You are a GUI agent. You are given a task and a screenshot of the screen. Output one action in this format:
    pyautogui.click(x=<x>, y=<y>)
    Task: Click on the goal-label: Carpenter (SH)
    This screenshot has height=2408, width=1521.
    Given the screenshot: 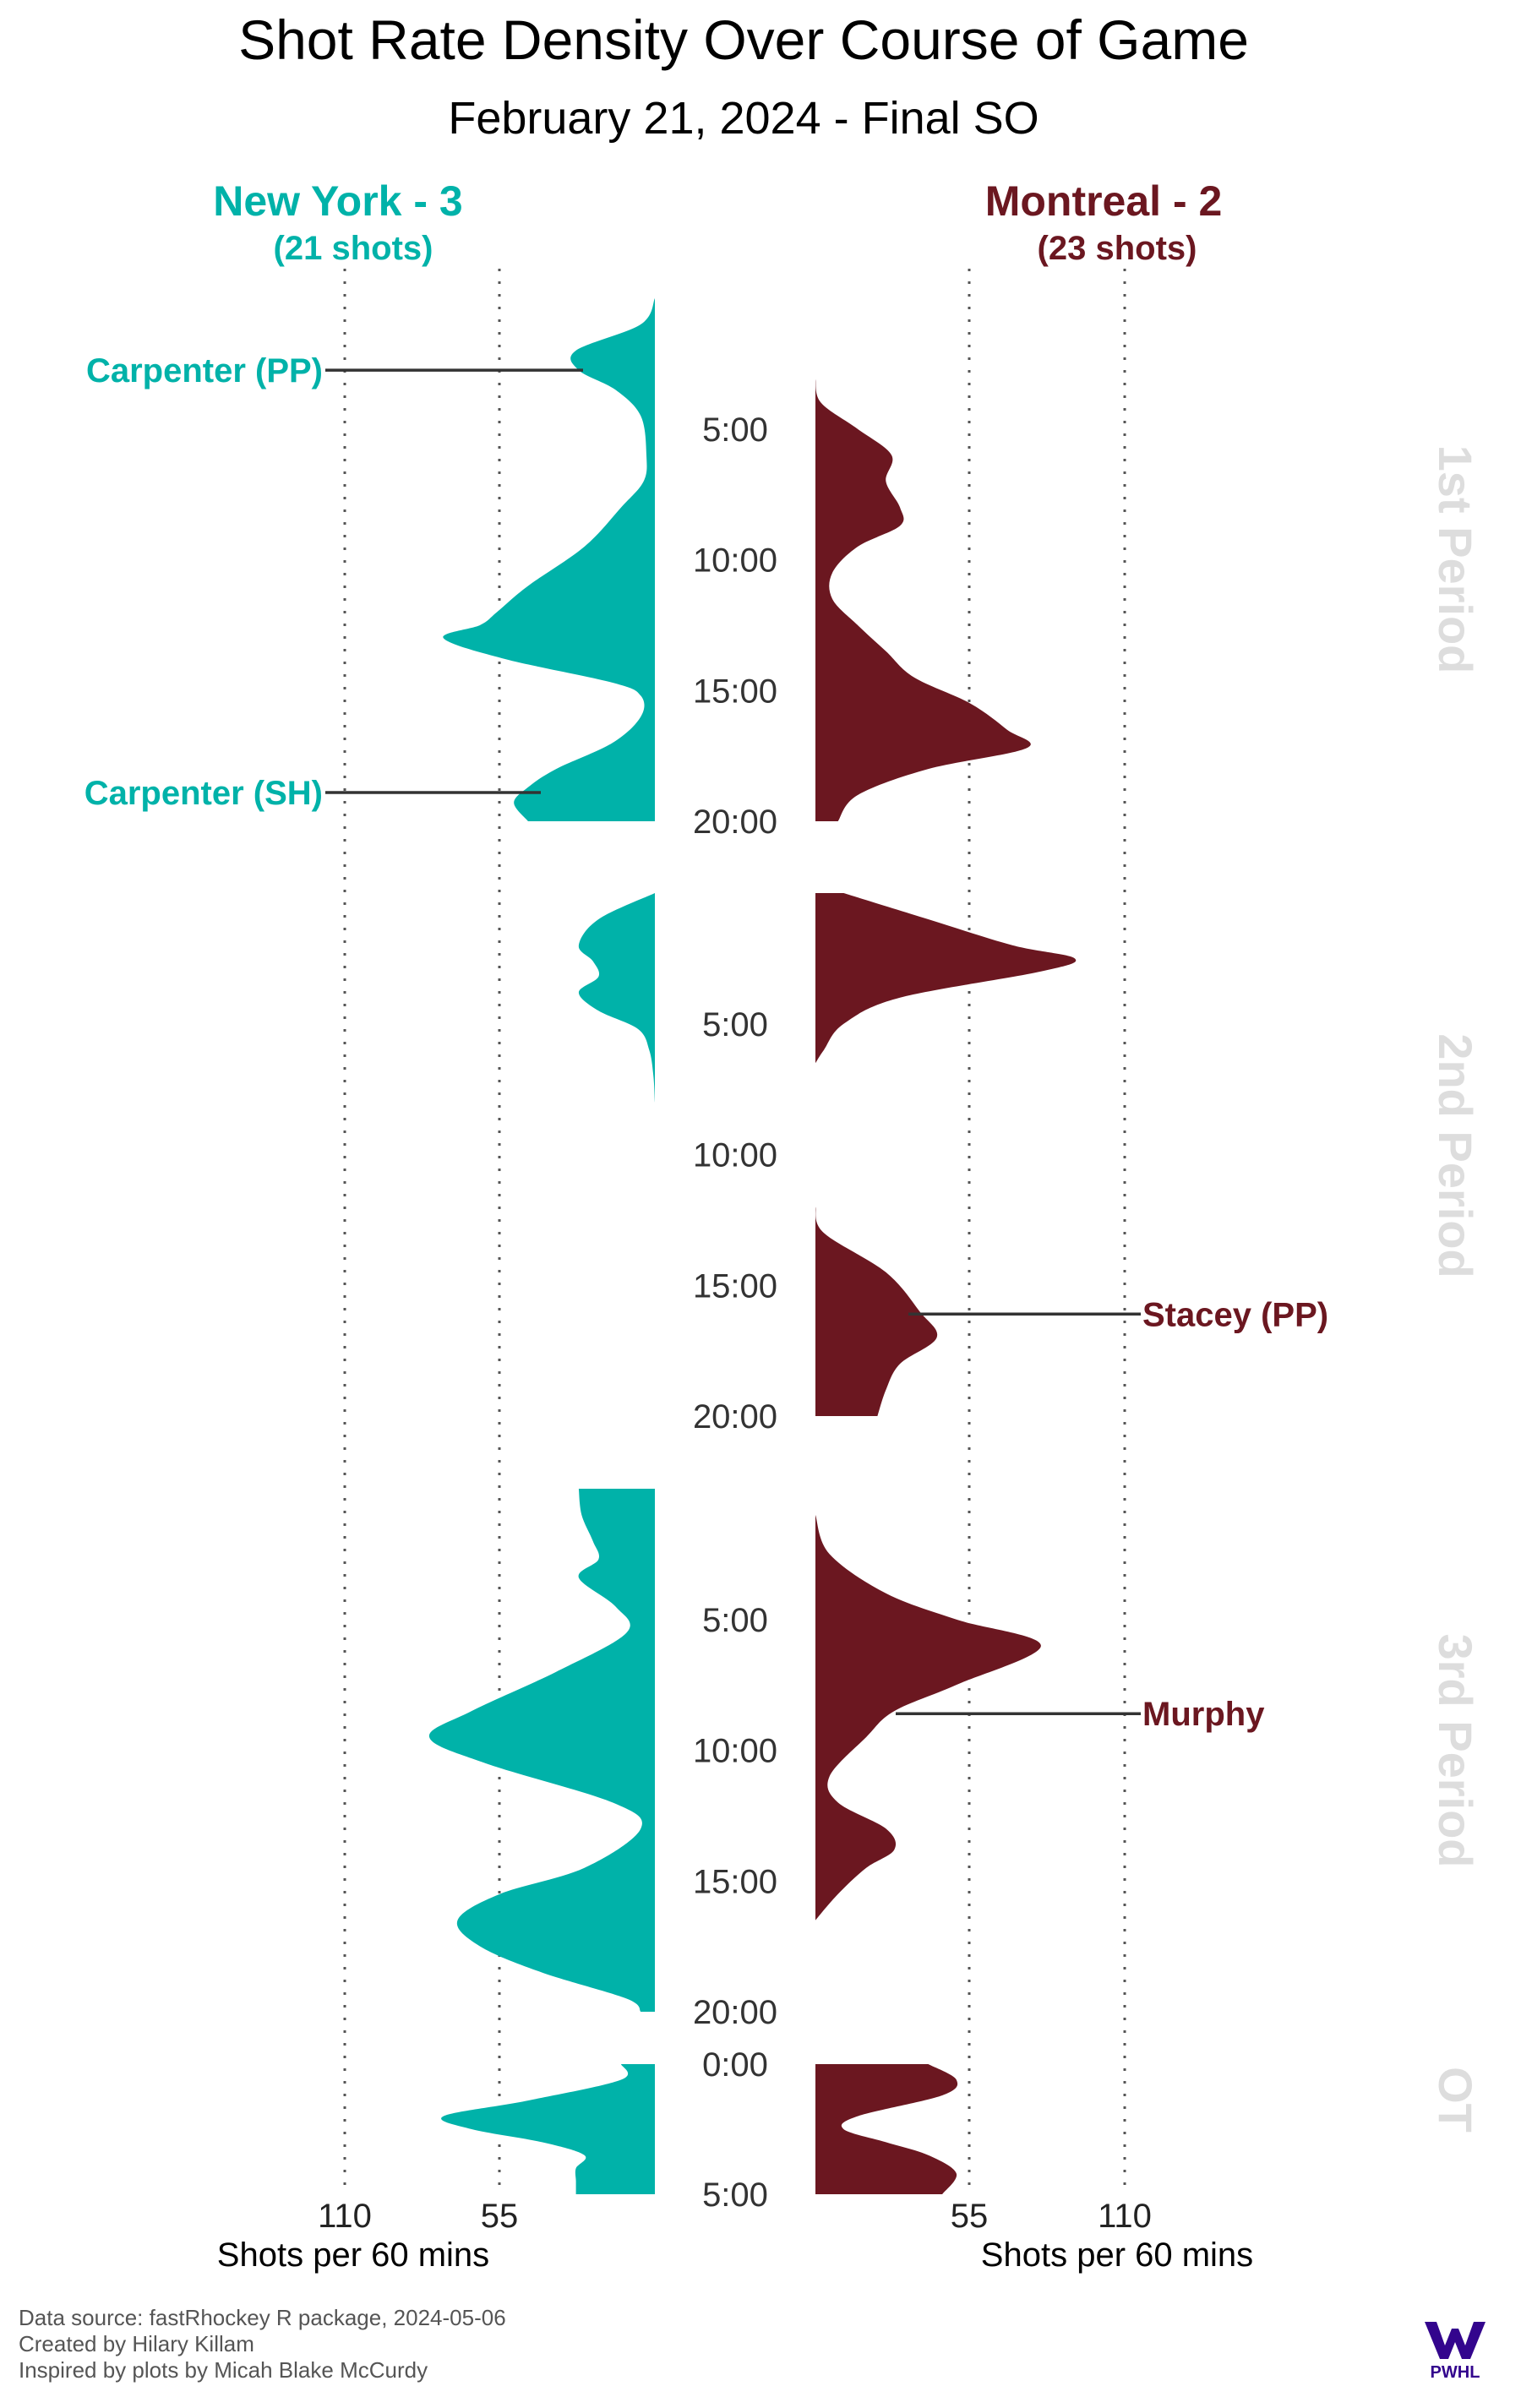 What is the action you would take?
    pyautogui.click(x=203, y=793)
    